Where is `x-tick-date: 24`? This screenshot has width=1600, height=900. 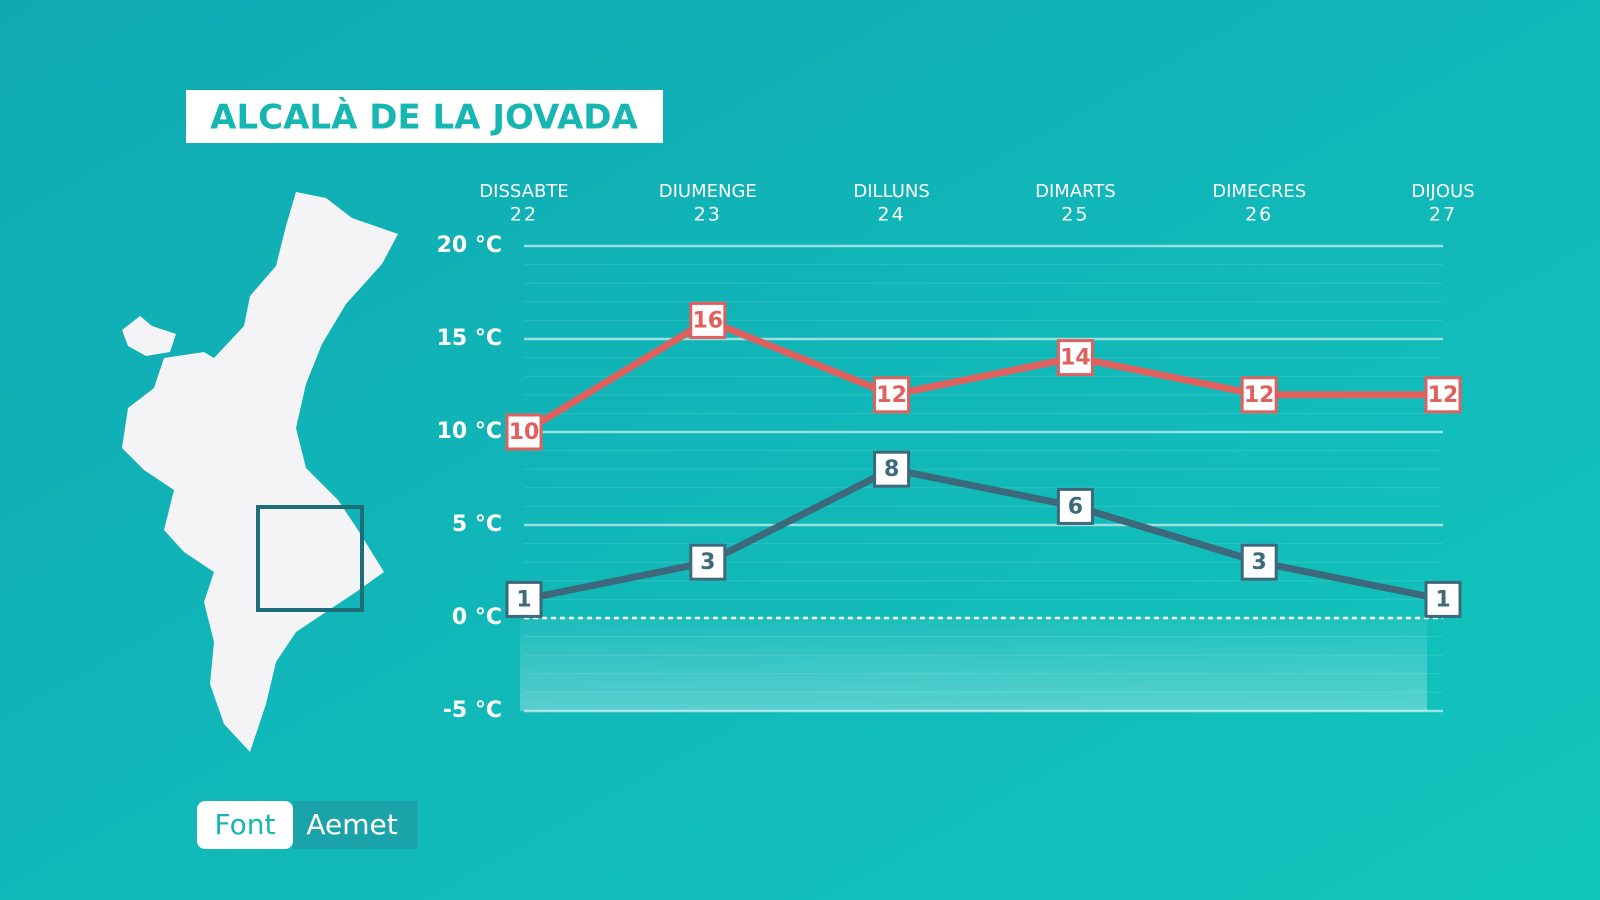
x-tick-date: 24 is located at coordinates (892, 215).